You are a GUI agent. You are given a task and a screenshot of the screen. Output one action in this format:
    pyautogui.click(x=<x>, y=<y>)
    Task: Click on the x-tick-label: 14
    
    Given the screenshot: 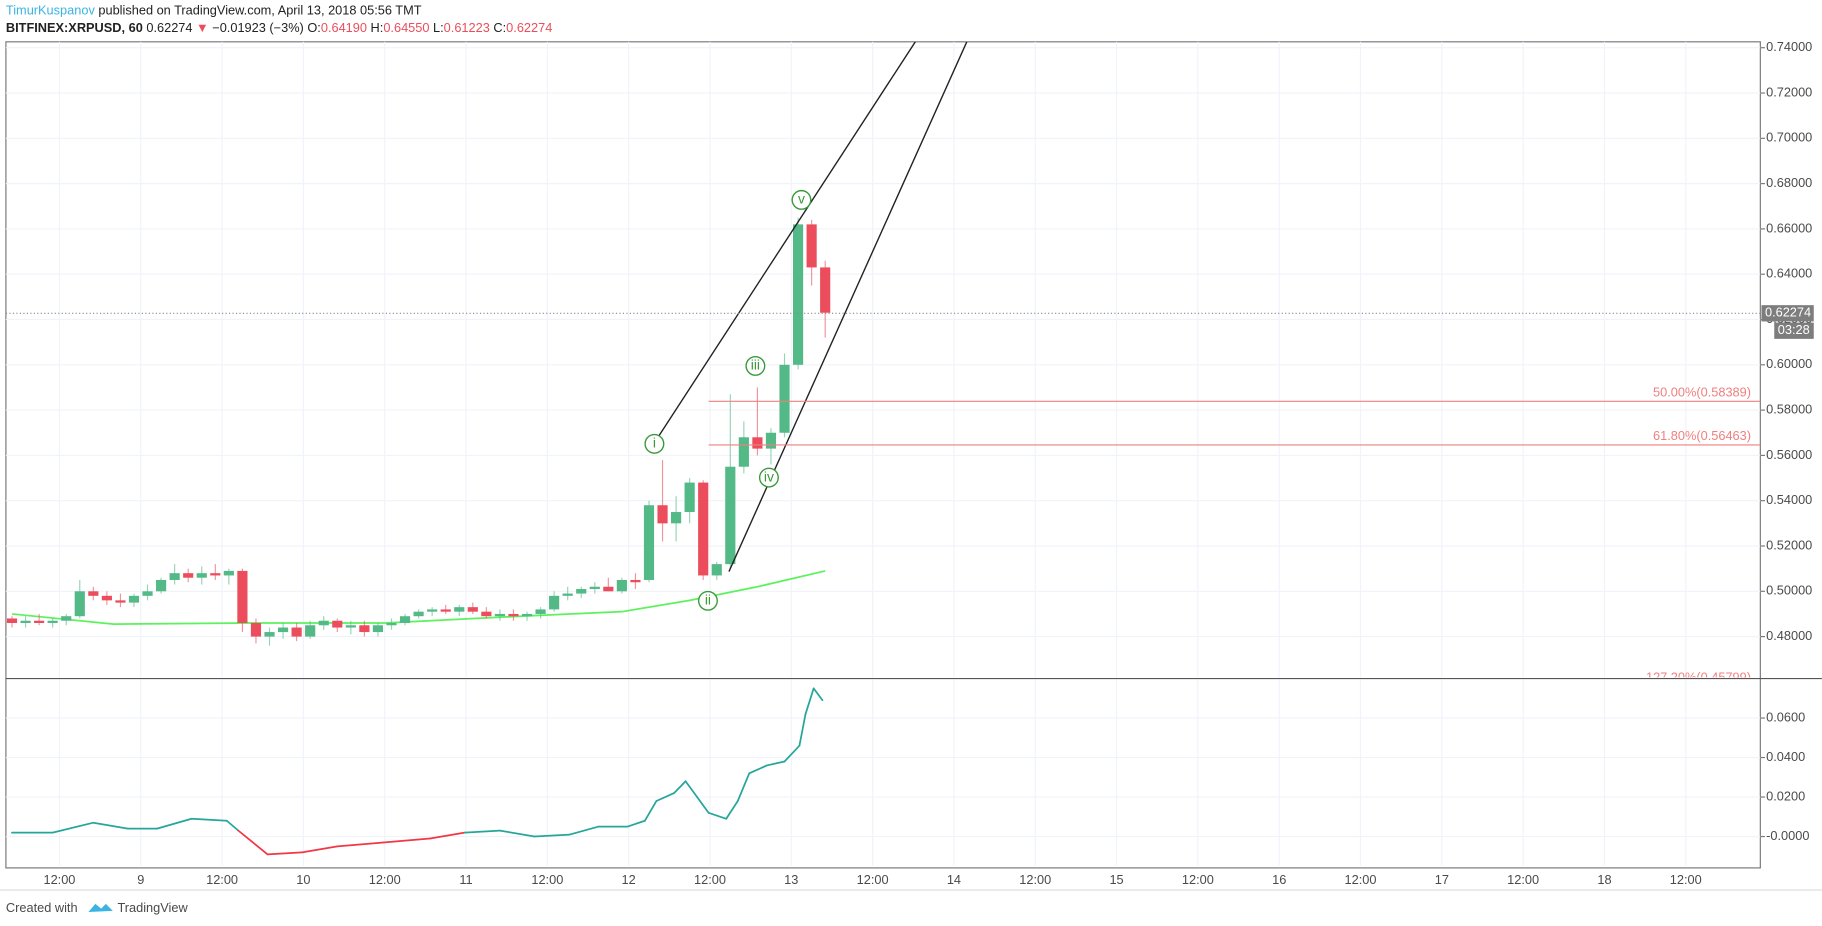 What is the action you would take?
    pyautogui.click(x=954, y=879)
    